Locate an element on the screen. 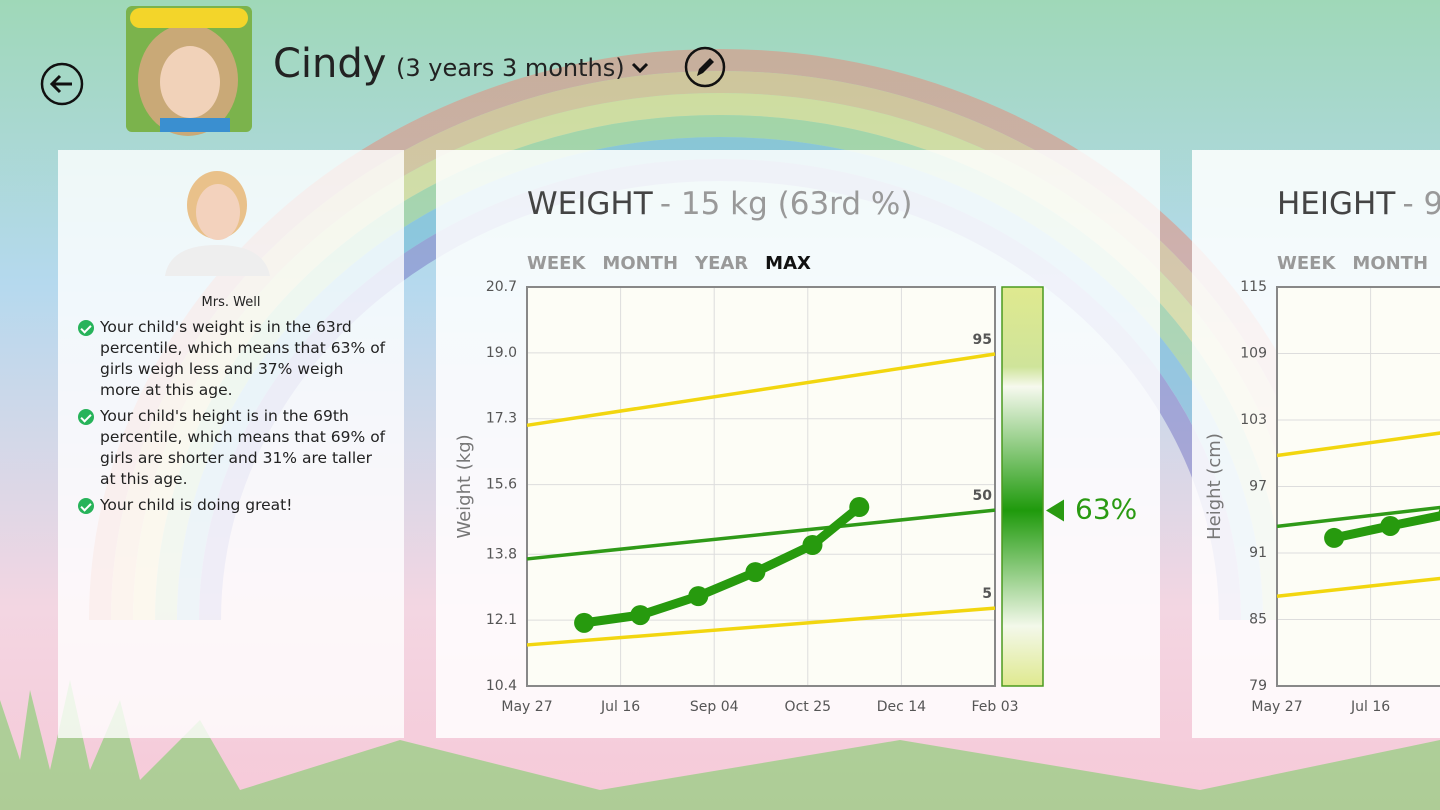 This screenshot has height=810, width=1440. y-tick-label: 115 is located at coordinates (1253, 287).